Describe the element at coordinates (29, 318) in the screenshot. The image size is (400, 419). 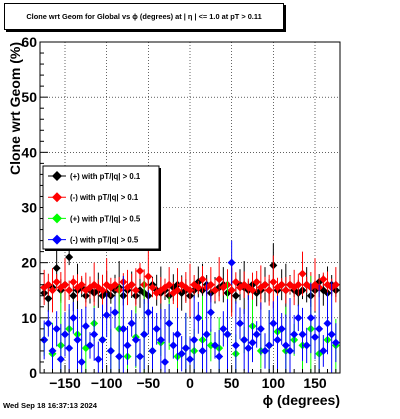
I see `y-tick-label: 10` at that location.